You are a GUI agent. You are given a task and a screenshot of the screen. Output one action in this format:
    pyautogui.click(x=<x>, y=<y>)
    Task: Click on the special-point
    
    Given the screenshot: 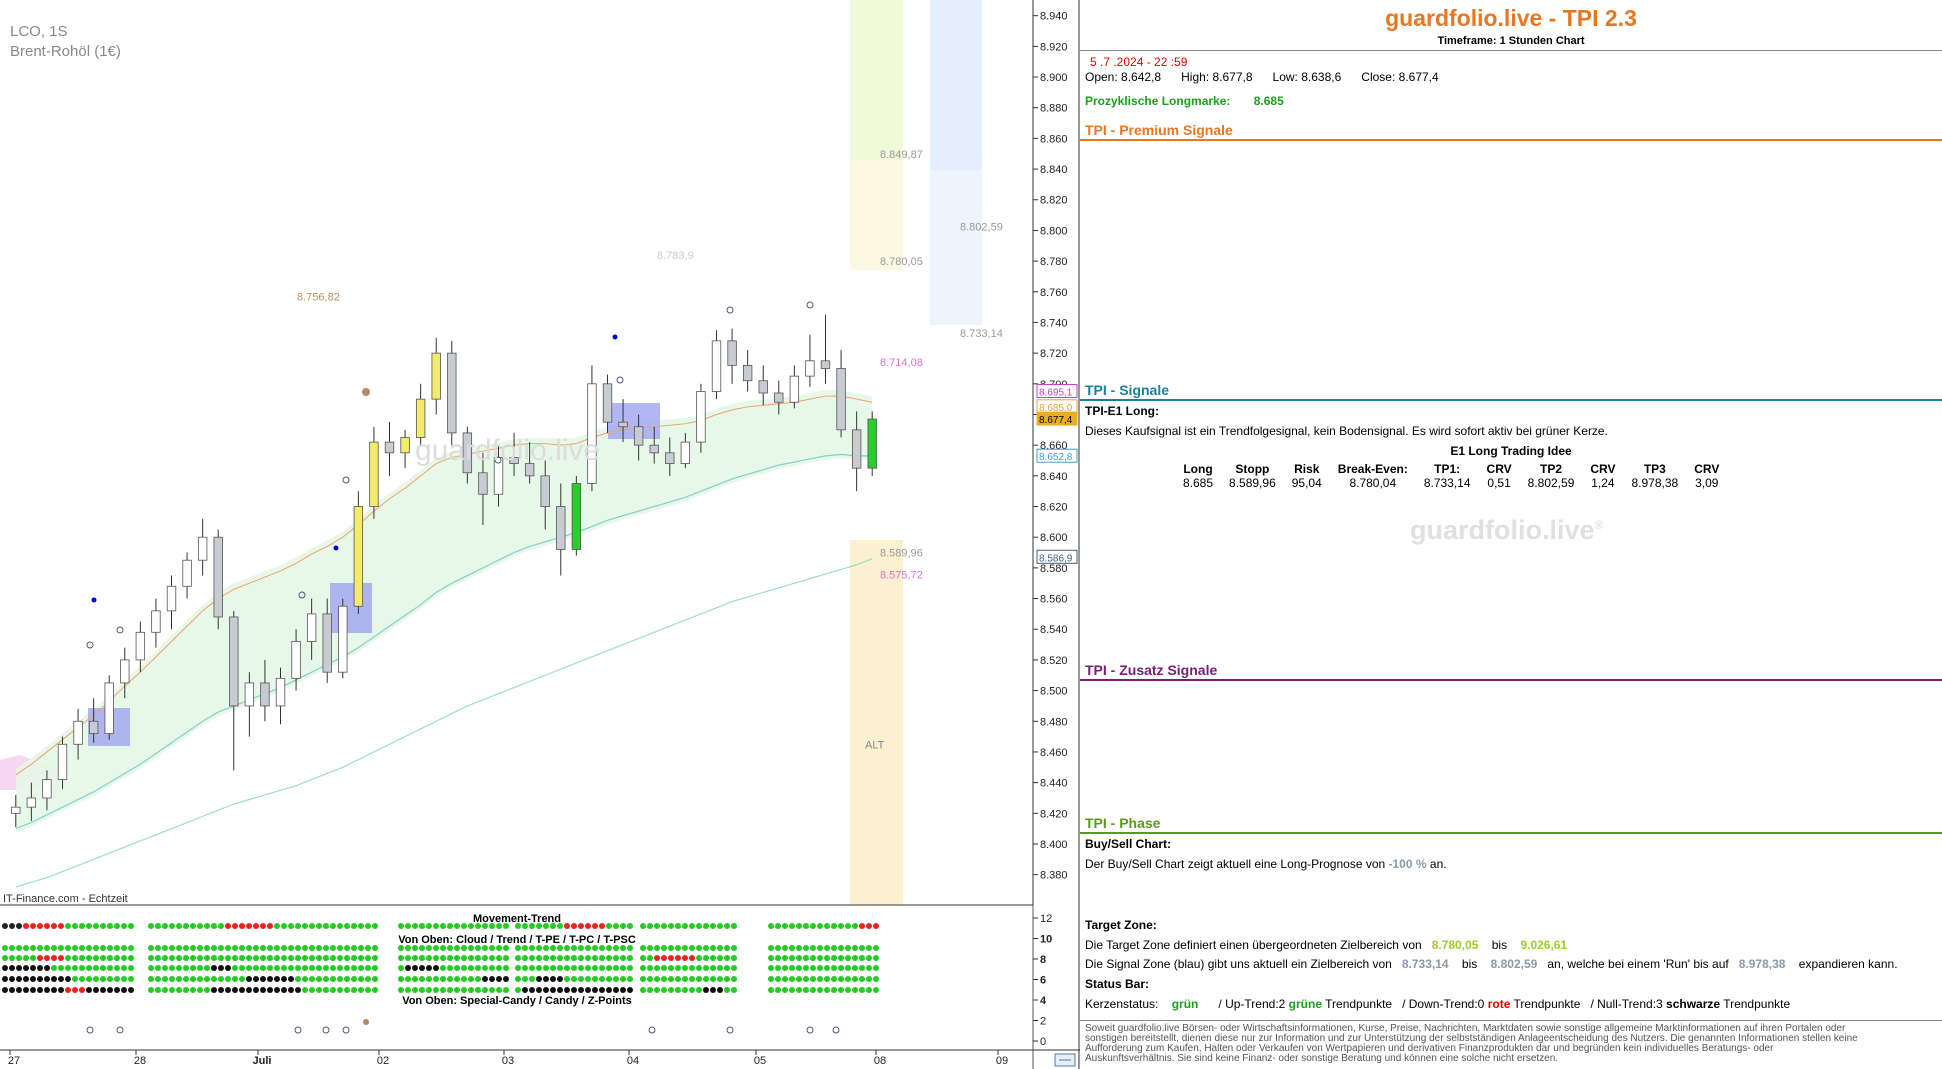 What is the action you would take?
    pyautogui.click(x=366, y=1022)
    